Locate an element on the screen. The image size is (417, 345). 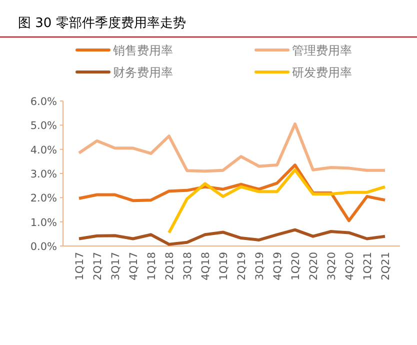
y-tick-label: 0.0% is located at coordinates (44, 247).